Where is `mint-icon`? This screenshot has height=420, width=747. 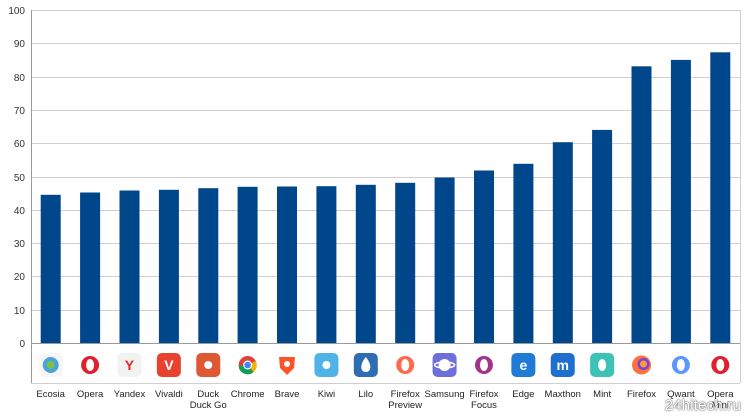 mint-icon is located at coordinates (602, 365).